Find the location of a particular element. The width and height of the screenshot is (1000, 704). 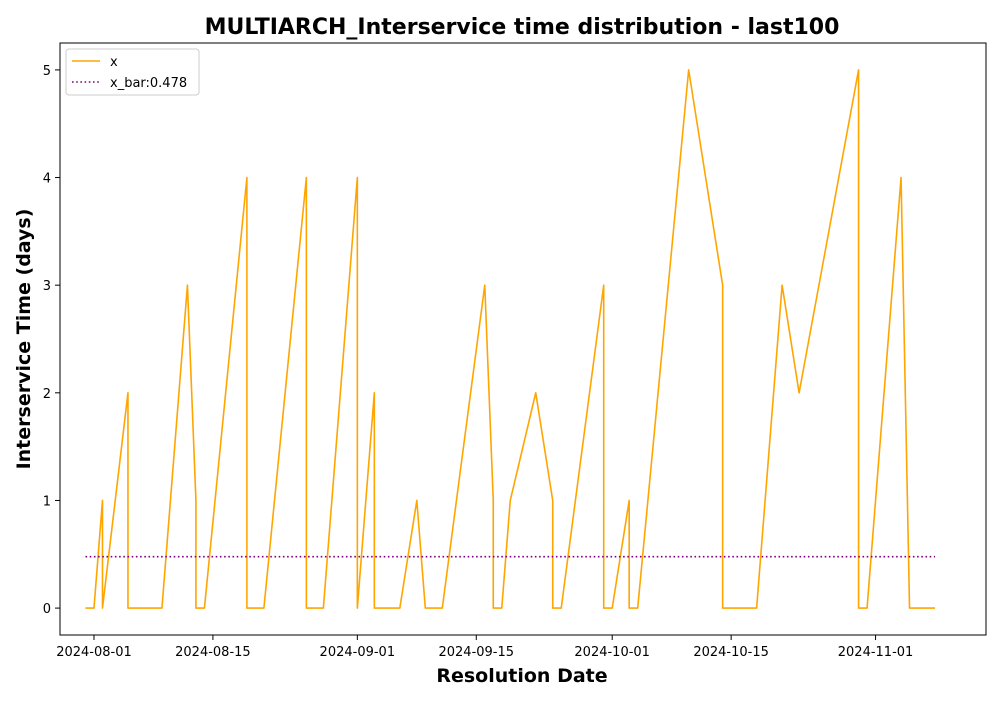

x-tick-label: 2024-08-01 is located at coordinates (94, 652).